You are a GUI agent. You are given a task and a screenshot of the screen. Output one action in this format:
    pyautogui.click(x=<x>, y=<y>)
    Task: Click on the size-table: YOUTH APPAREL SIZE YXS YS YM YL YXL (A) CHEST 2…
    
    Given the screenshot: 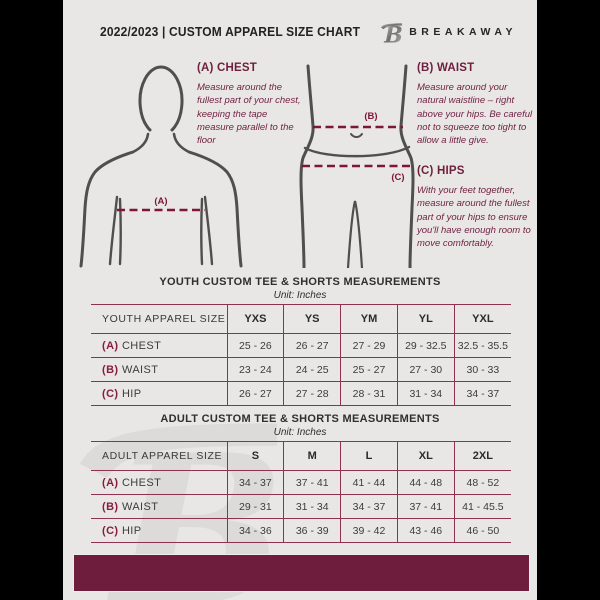 What is the action you would take?
    pyautogui.click(x=301, y=355)
    